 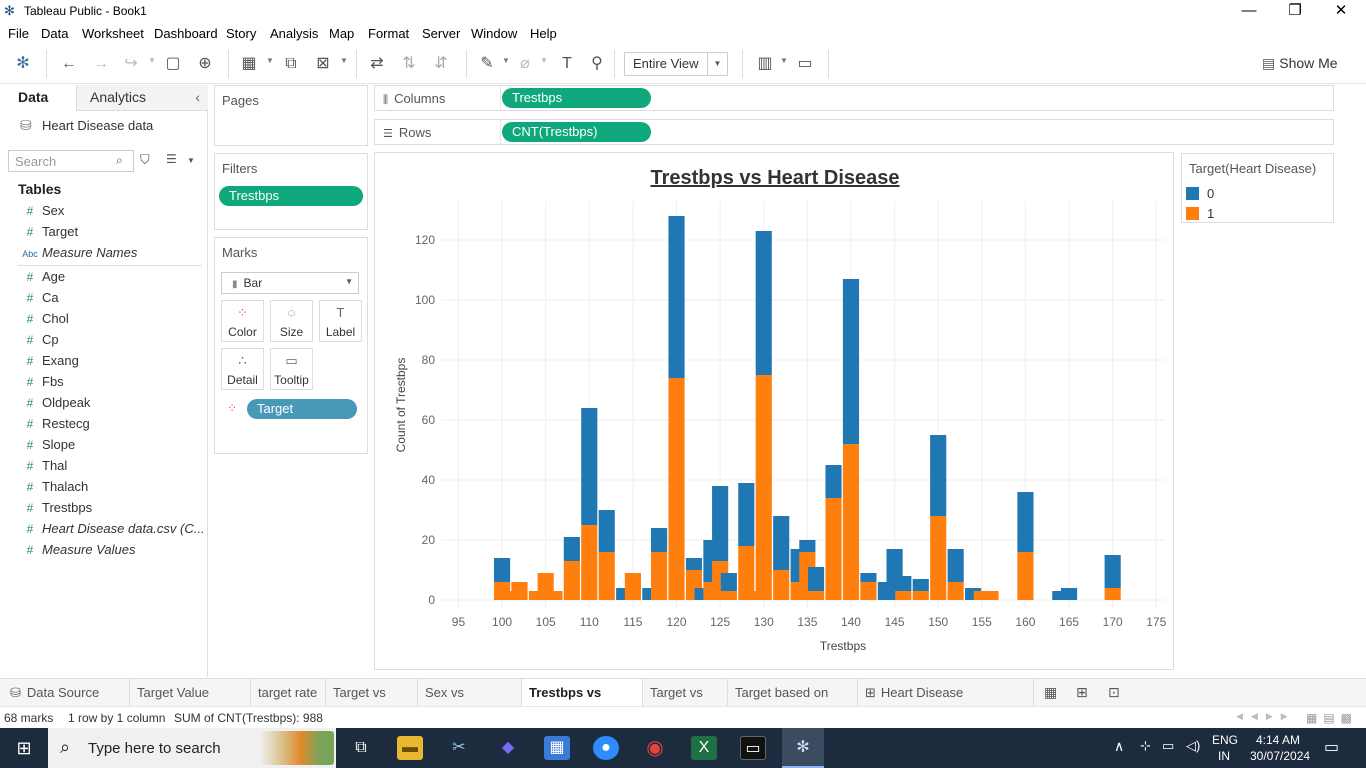 I want to click on mark-type-dropdown: ▮ Bar ▼, so click(x=290, y=283).